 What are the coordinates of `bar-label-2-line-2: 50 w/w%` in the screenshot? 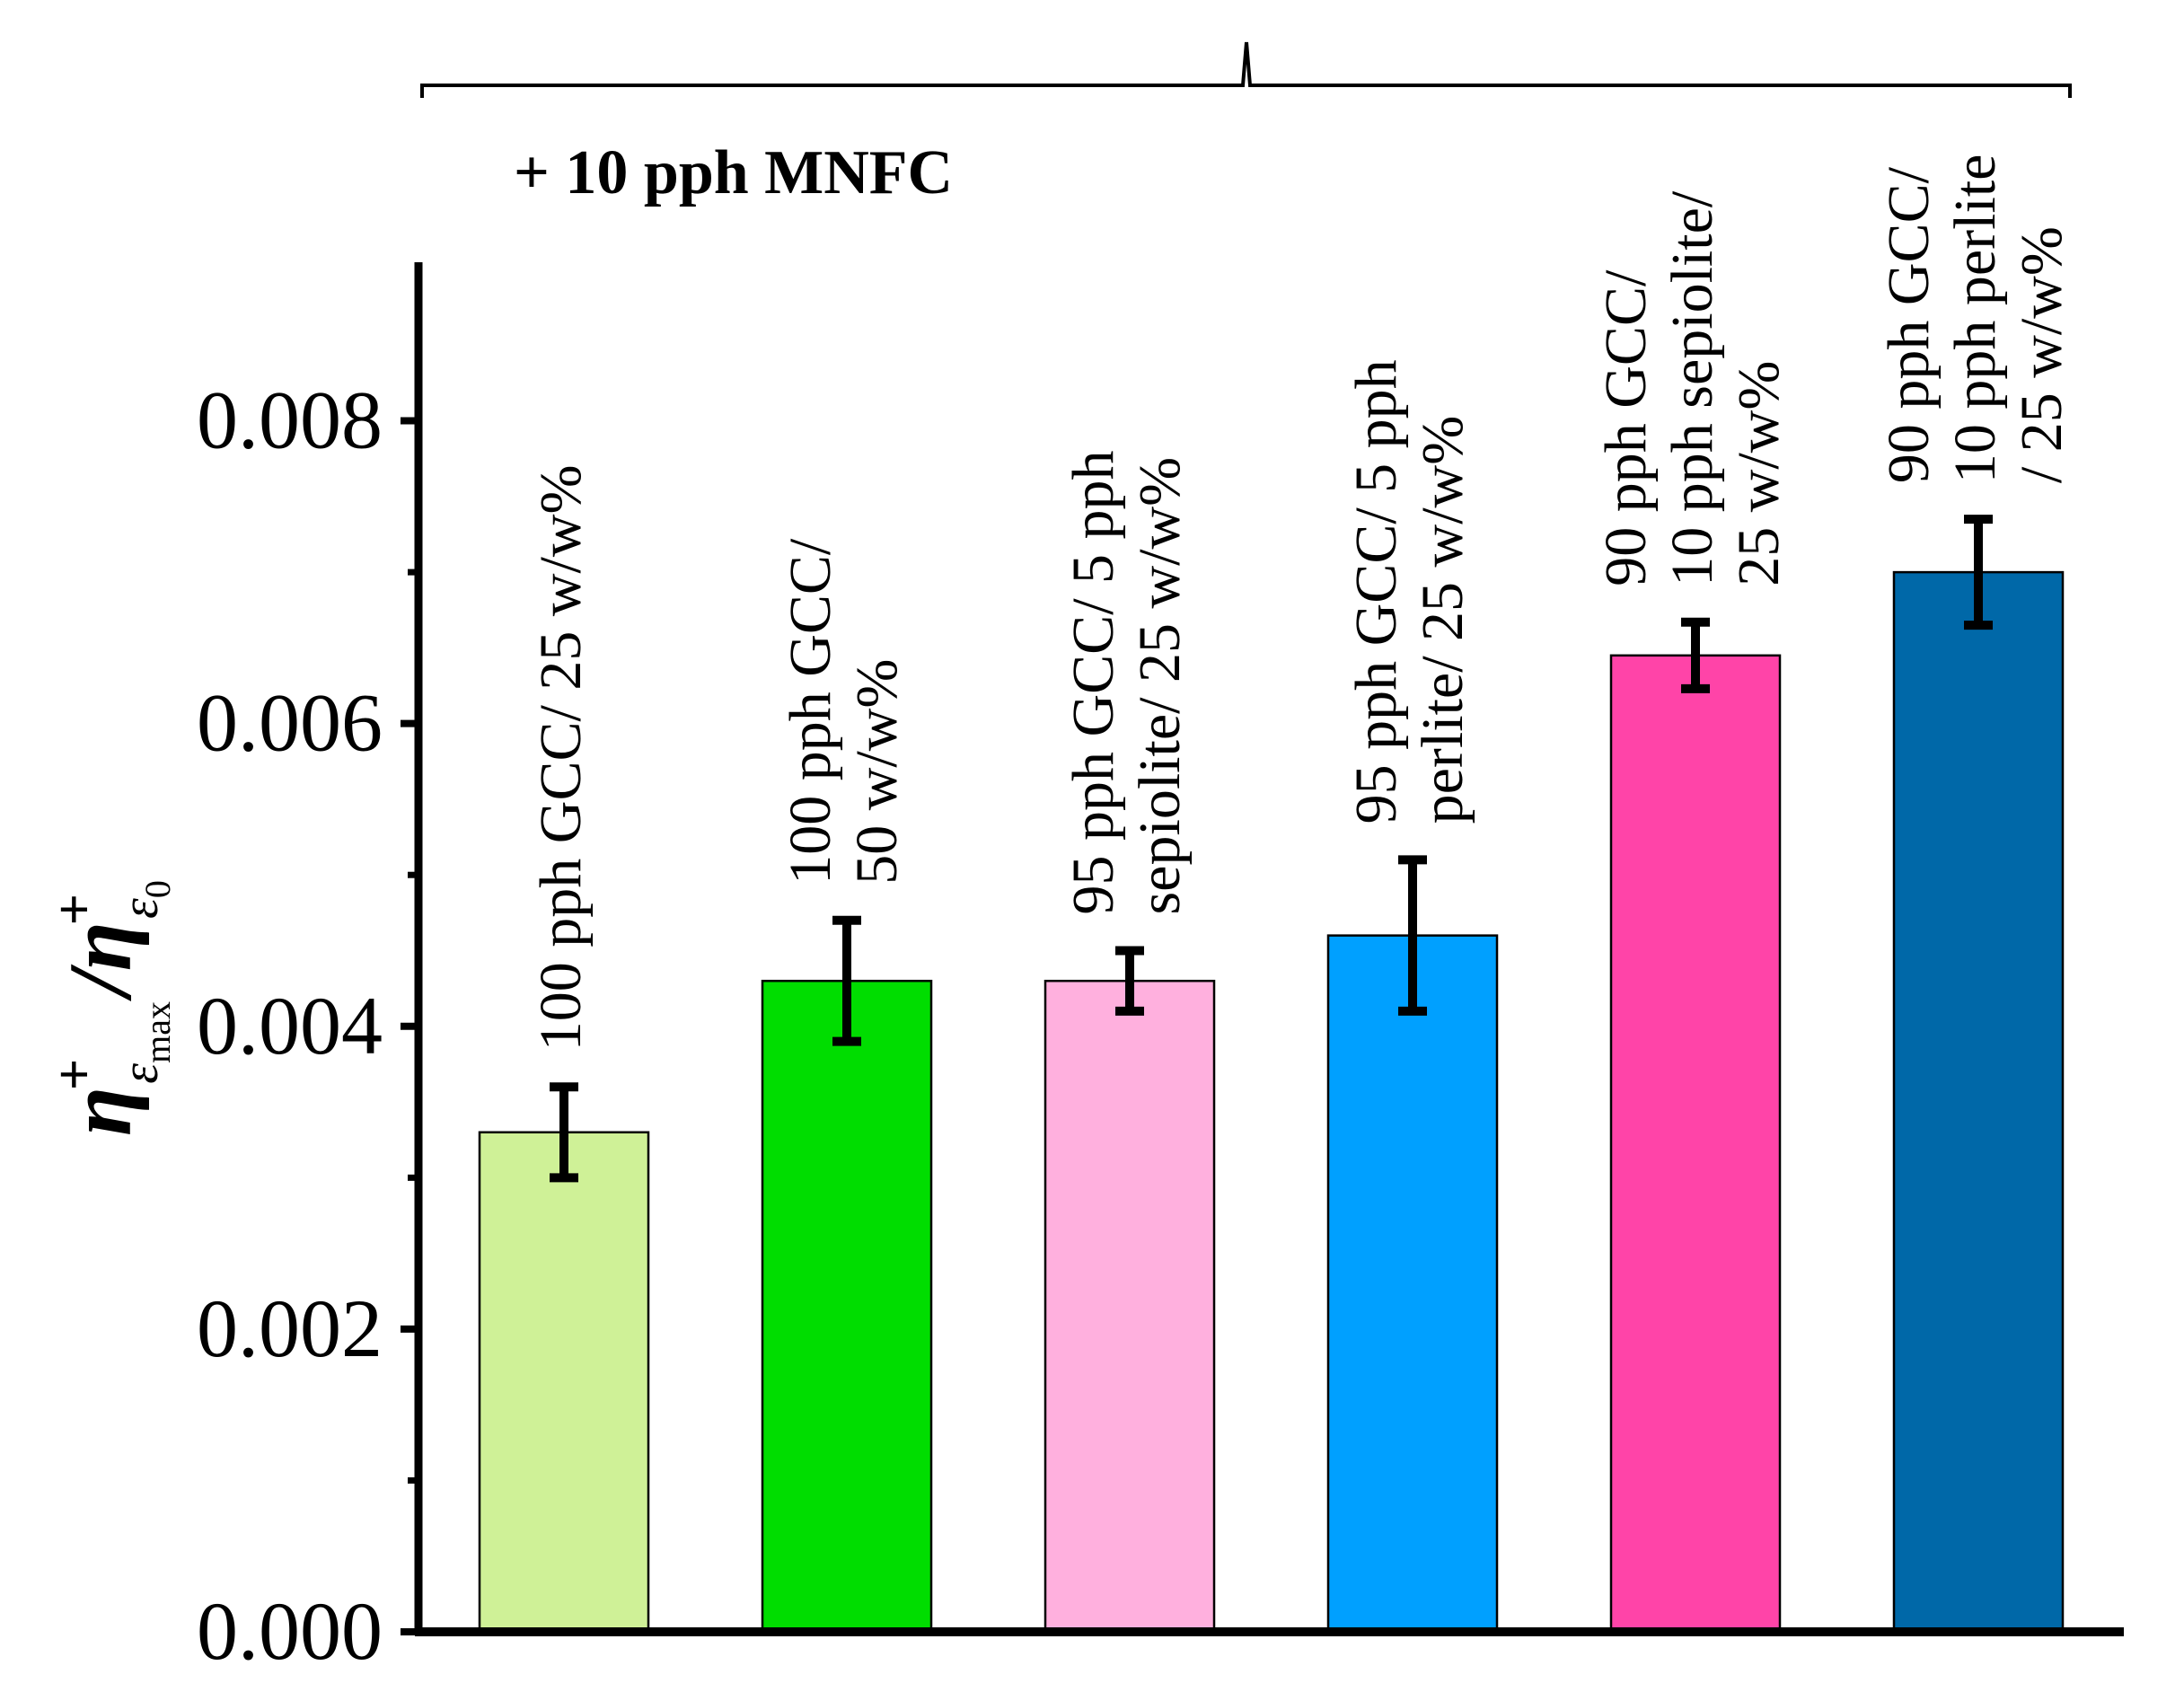 It's located at (877, 772).